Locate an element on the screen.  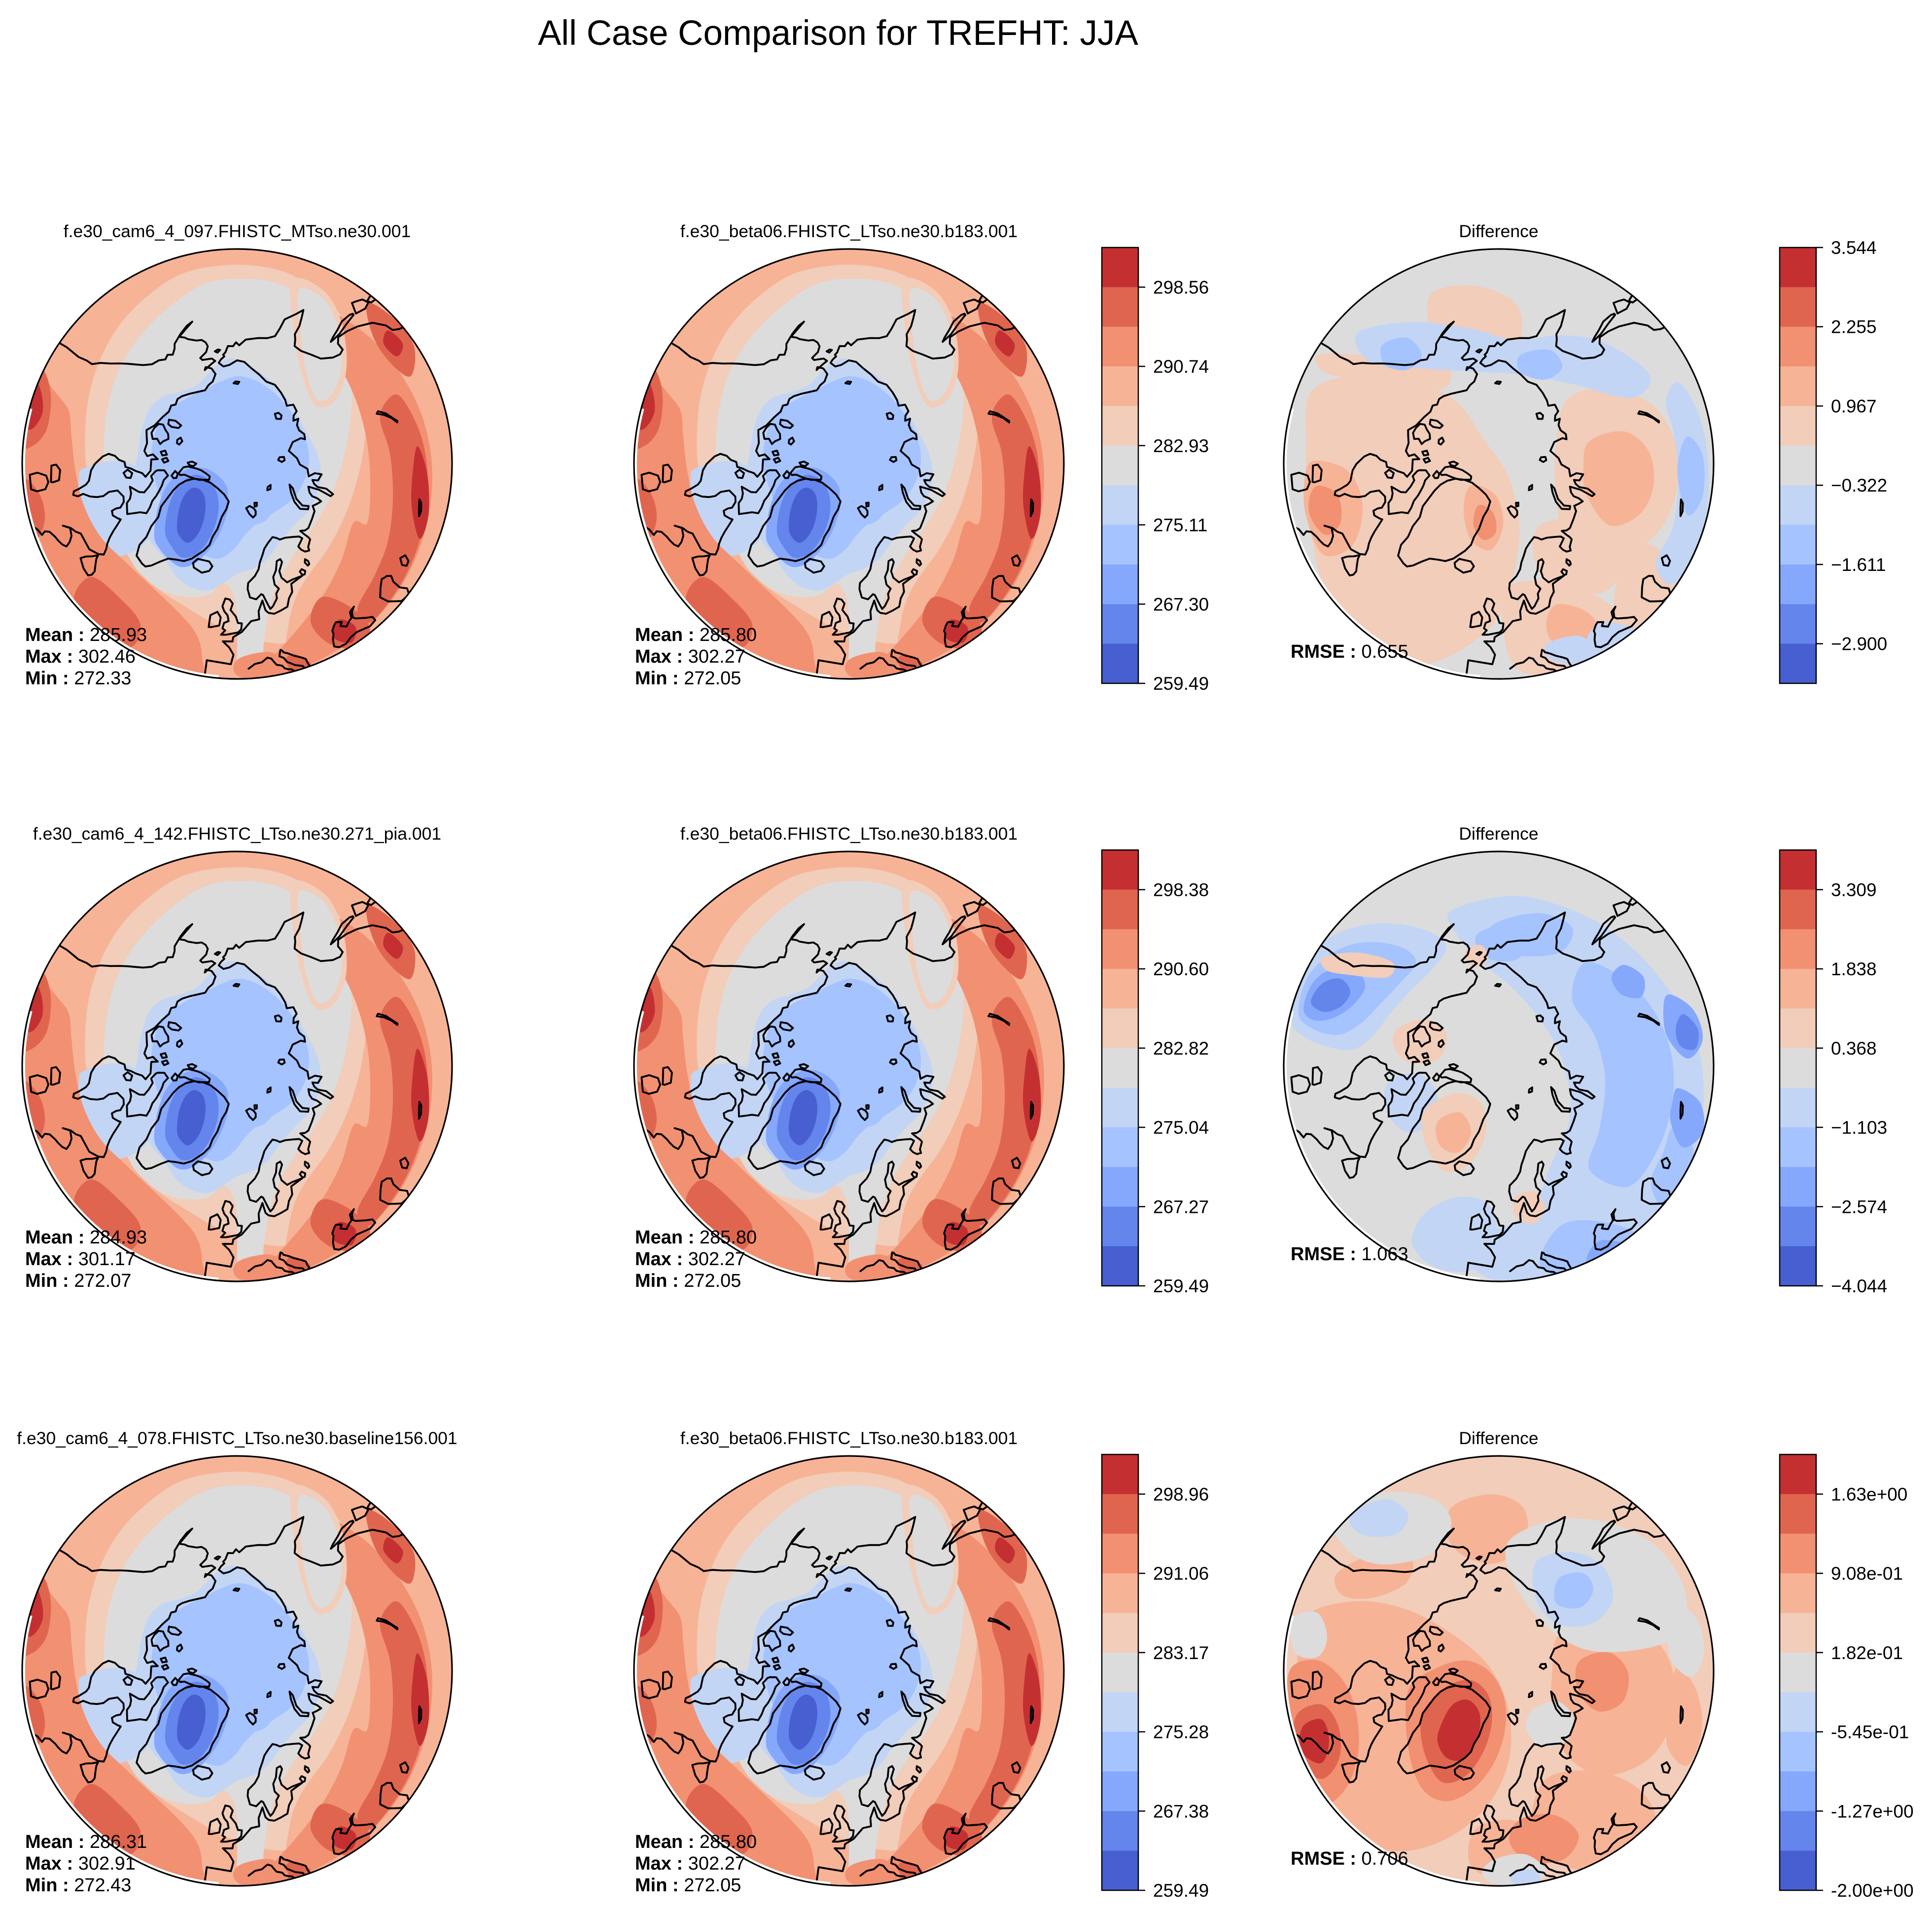
svg-text: 298.56 is located at coordinates (1181, 287).